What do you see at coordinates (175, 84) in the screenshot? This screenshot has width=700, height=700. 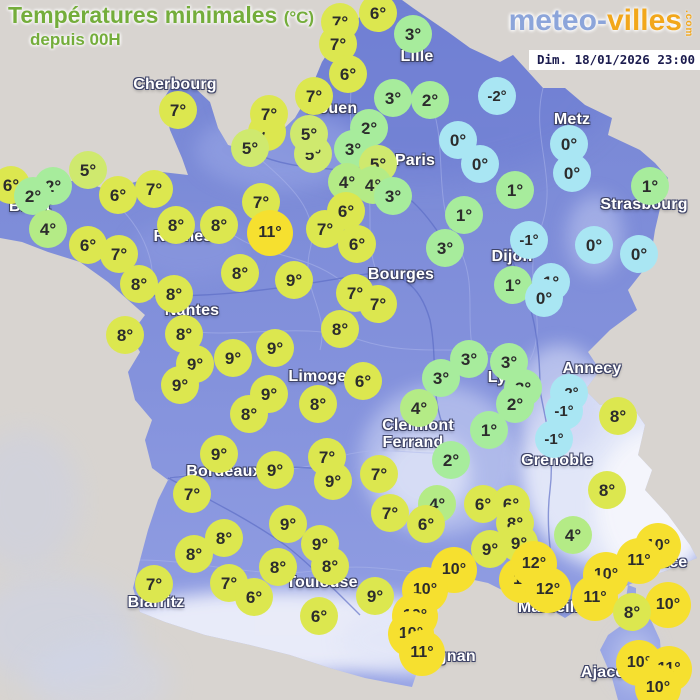 I see `city-label-cherbourg: Cherbourg` at bounding box center [175, 84].